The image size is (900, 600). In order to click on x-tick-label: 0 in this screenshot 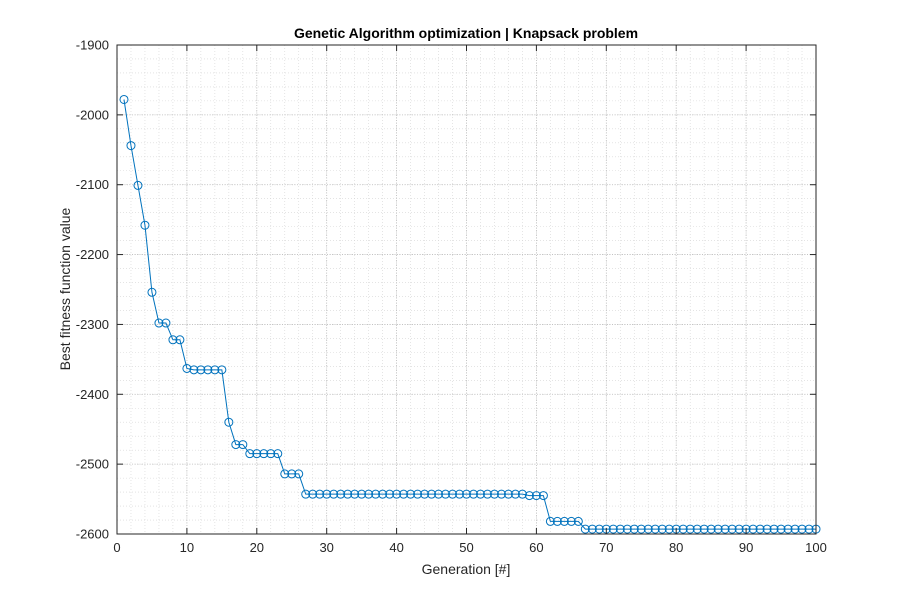, I will do `click(116, 547)`.